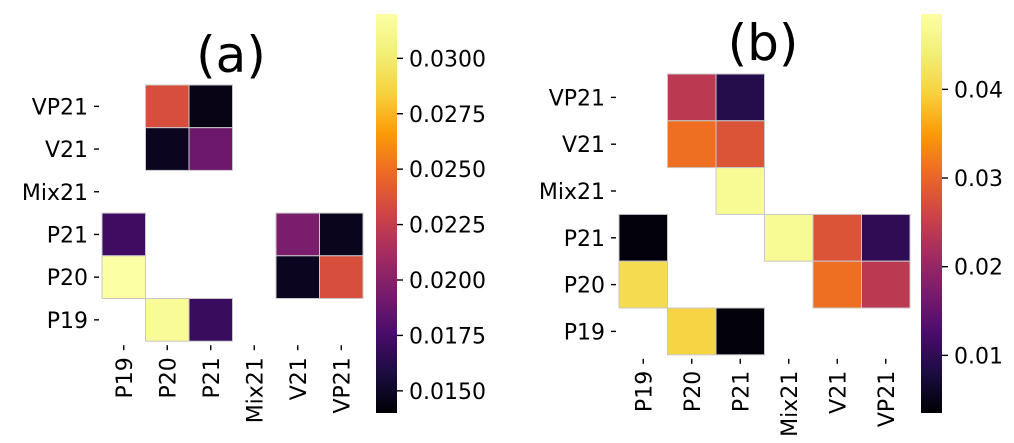 The height and width of the screenshot is (443, 1014). Describe the element at coordinates (978, 356) in the screenshot. I see `colorbar-tick-label: 0.01` at that location.